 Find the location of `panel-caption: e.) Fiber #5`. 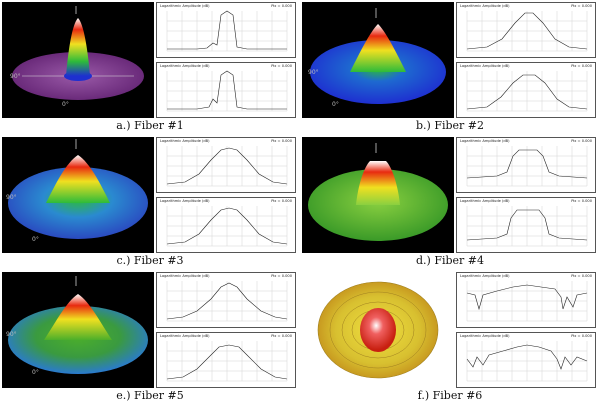

panel-caption: e.) Fiber #5 is located at coordinates (150, 395).